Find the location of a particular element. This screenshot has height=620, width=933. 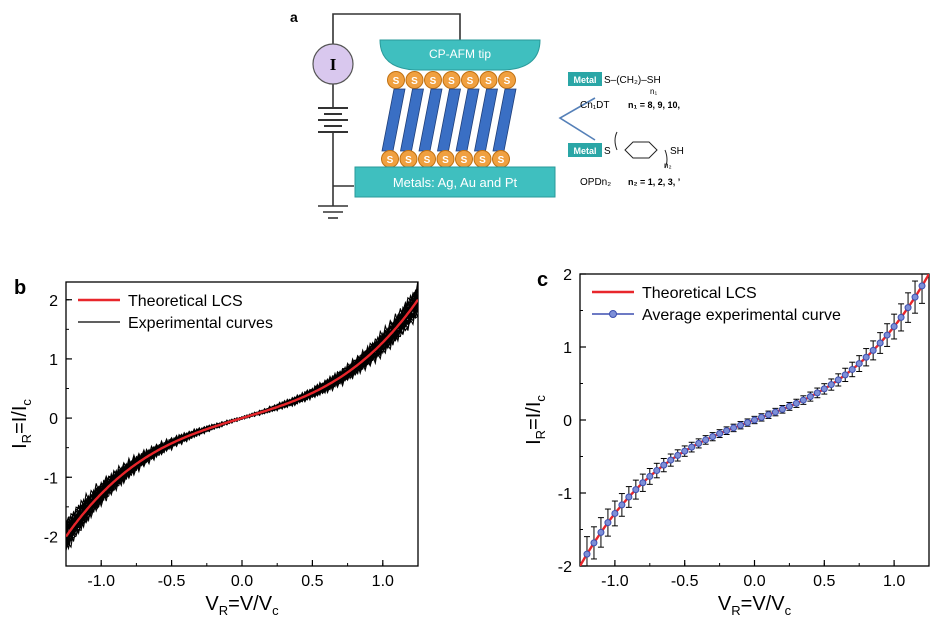

metal-substrate is located at coordinates (455, 182).